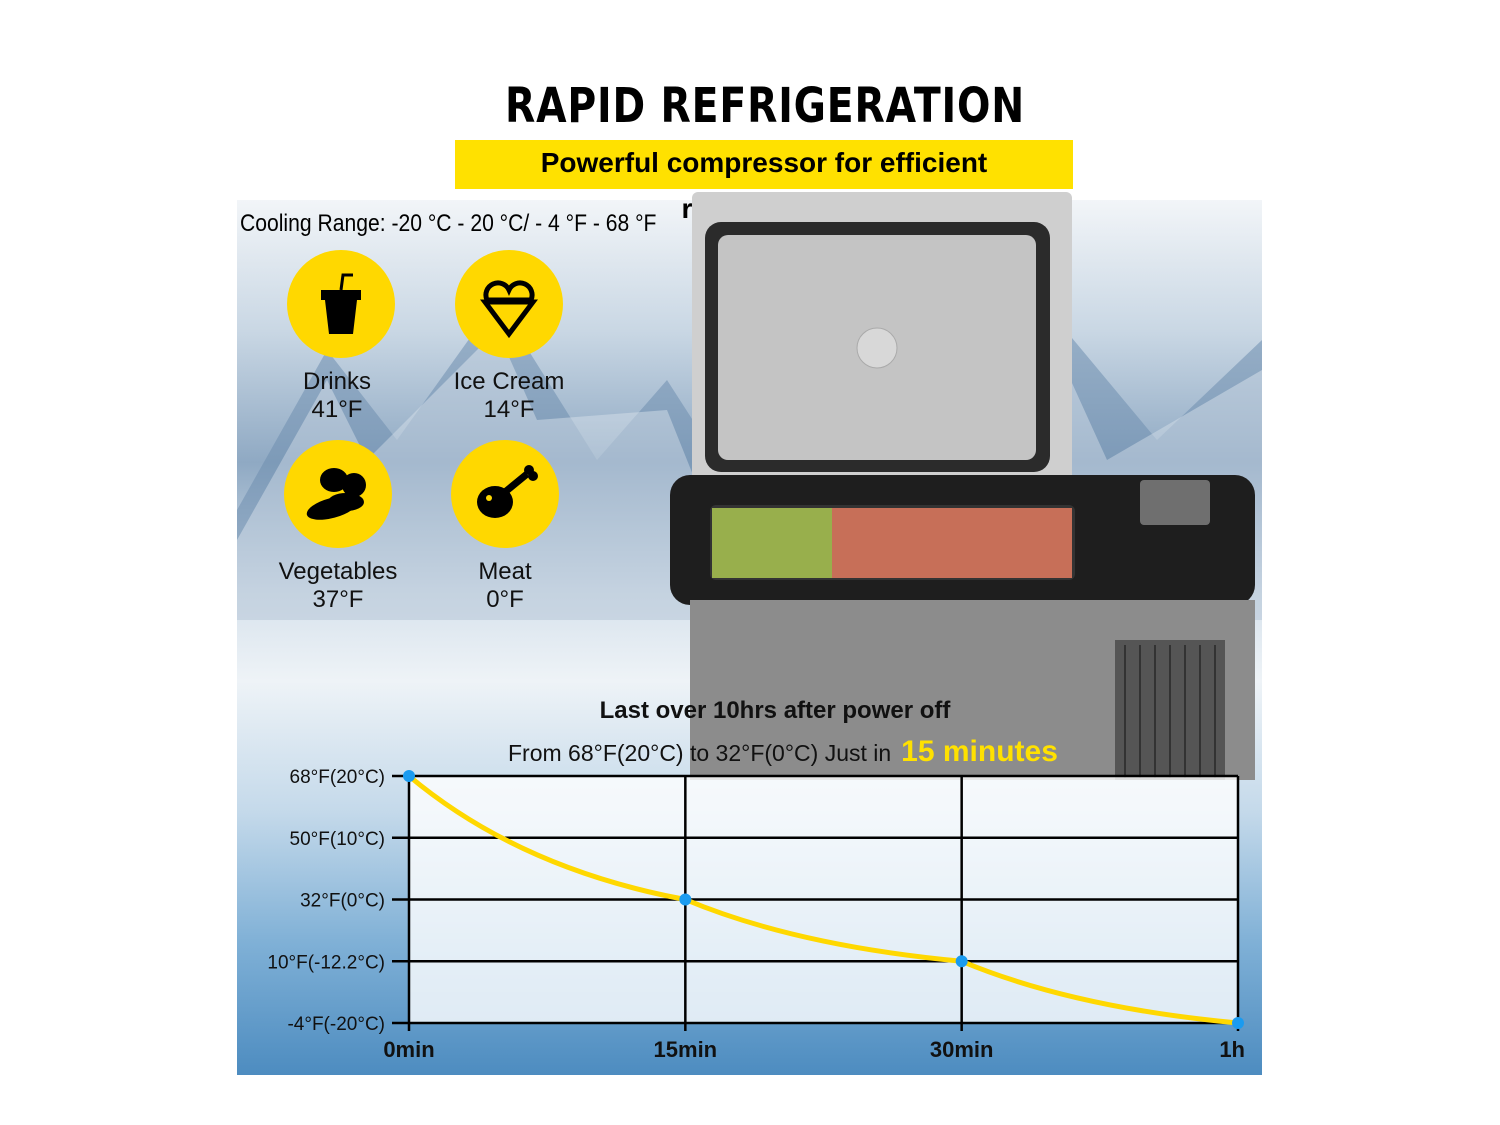 The image size is (1500, 1125). What do you see at coordinates (962, 1049) in the screenshot?
I see `x-tick-label: 30min` at bounding box center [962, 1049].